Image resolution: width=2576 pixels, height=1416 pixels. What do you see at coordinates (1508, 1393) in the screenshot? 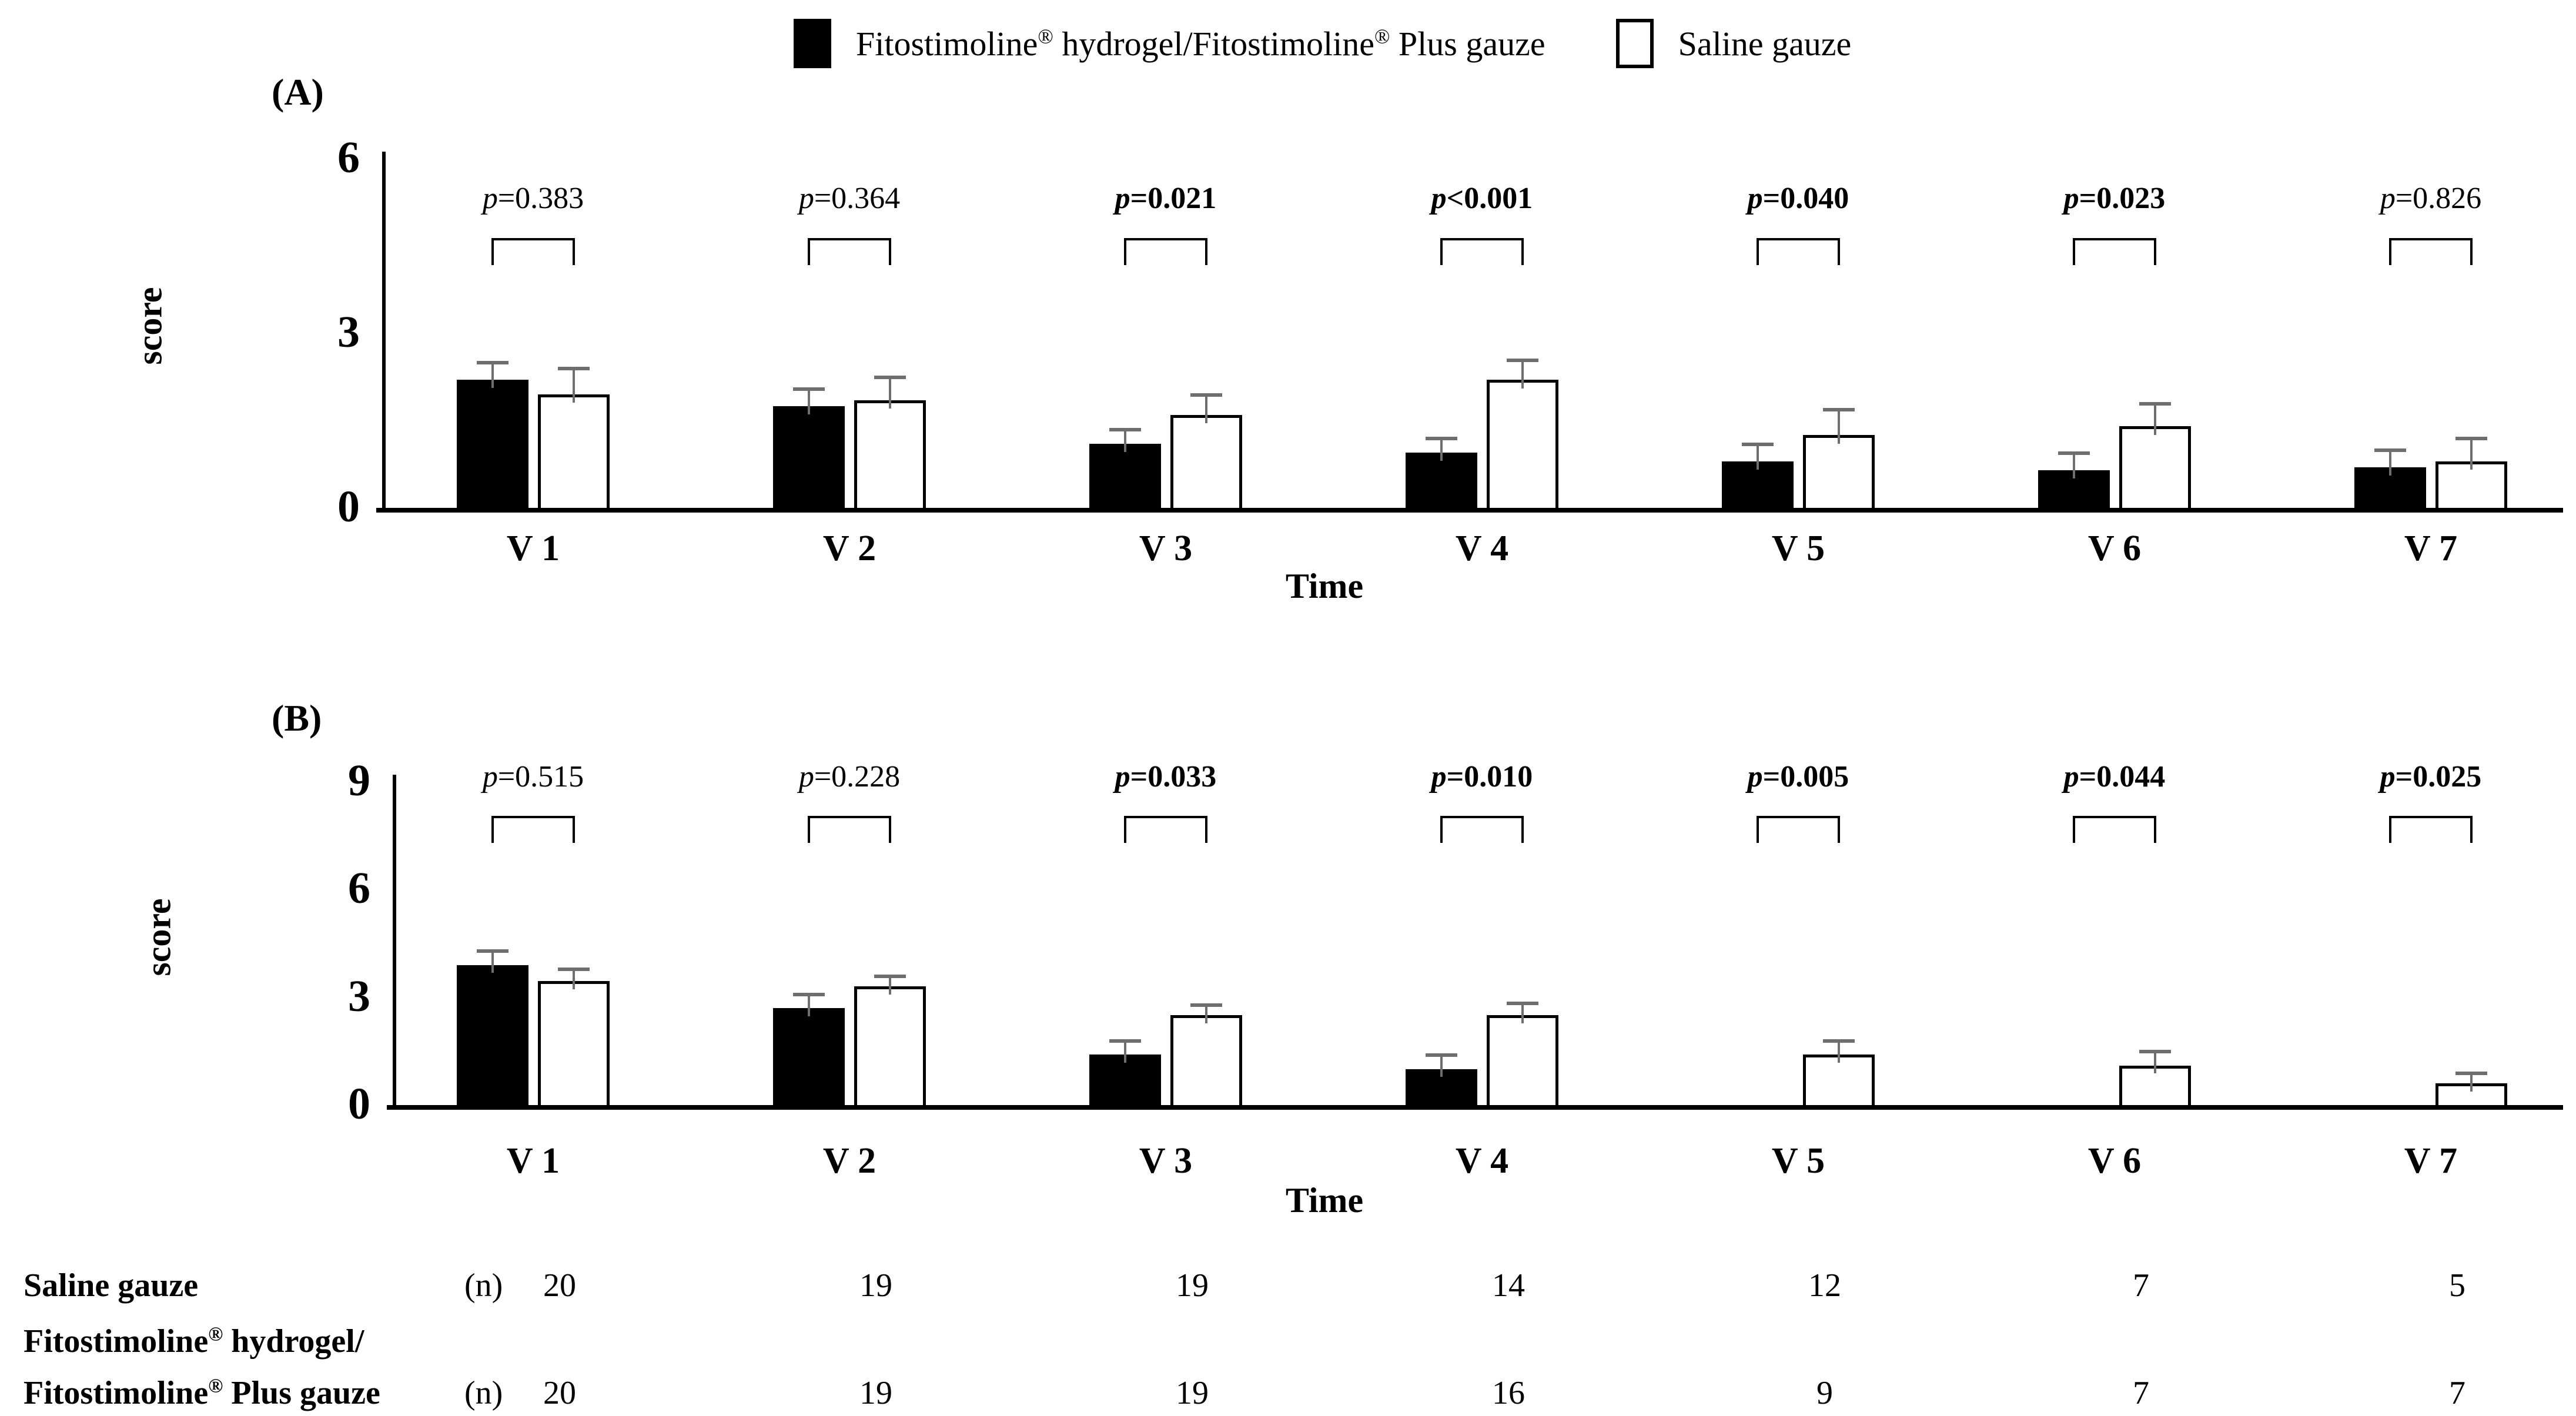
I see `table-cell: 16` at bounding box center [1508, 1393].